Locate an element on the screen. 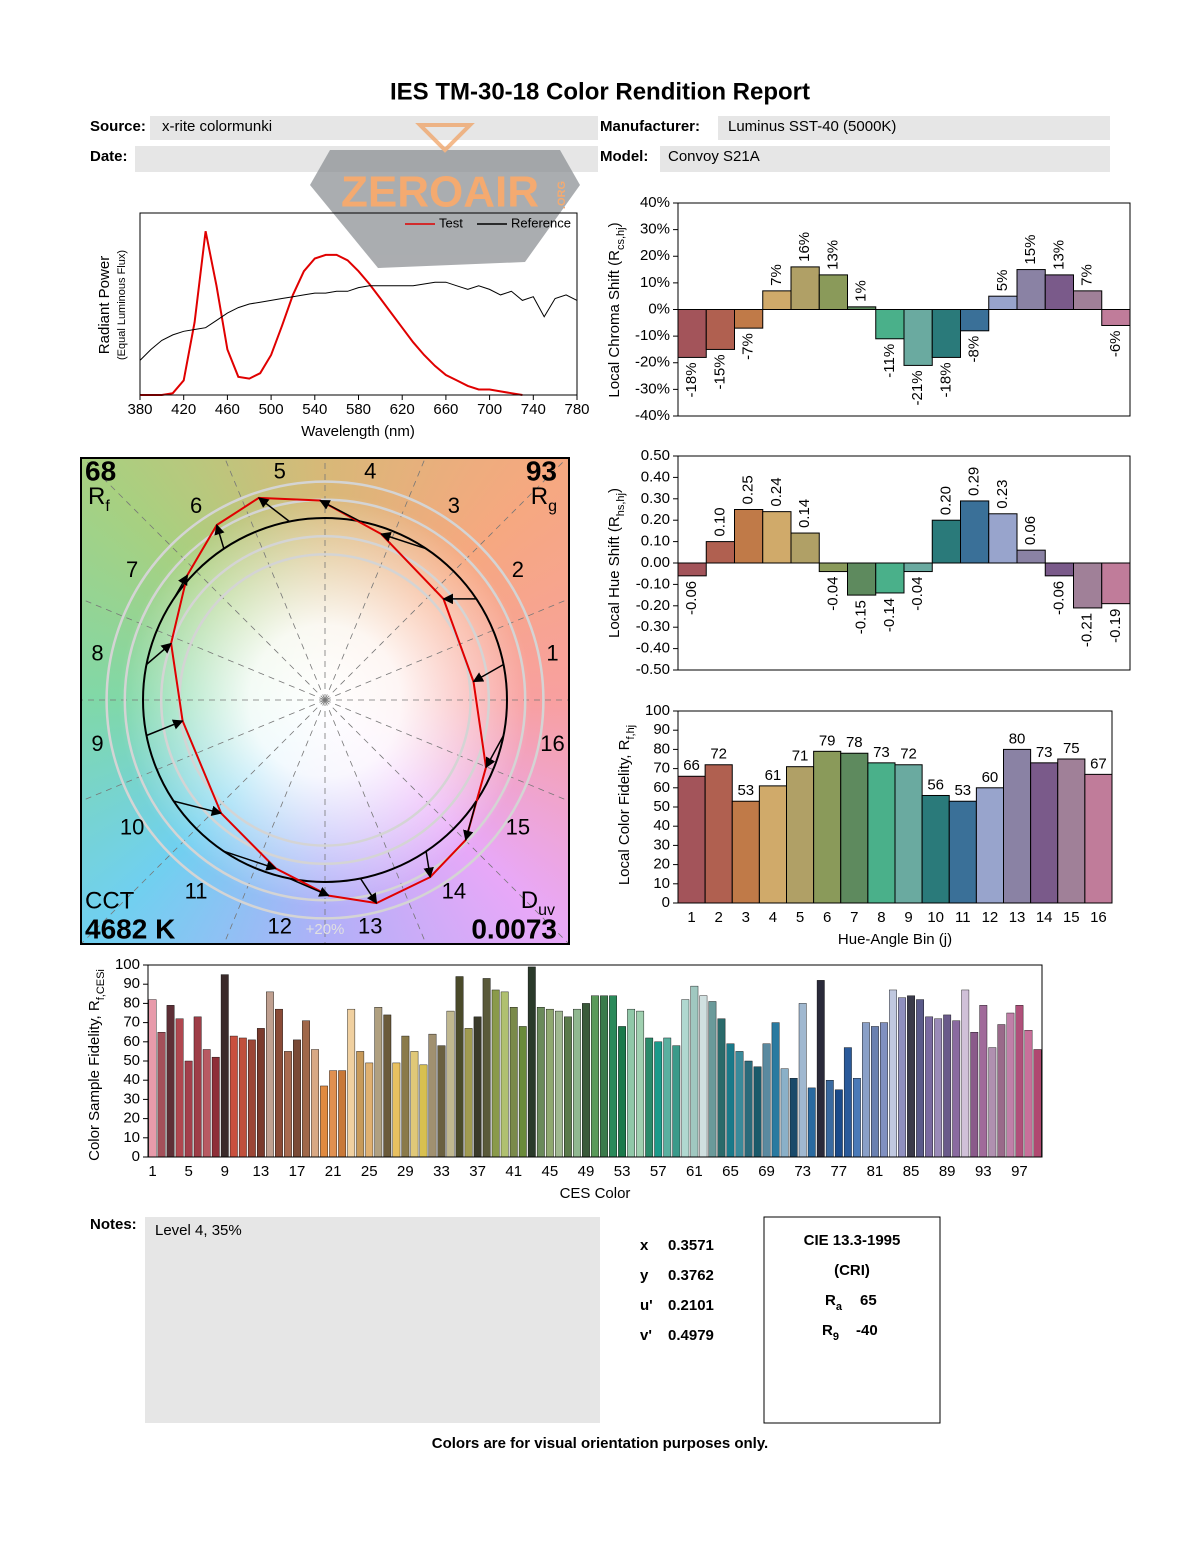  value-label: 0.10 is located at coordinates (719, 521).